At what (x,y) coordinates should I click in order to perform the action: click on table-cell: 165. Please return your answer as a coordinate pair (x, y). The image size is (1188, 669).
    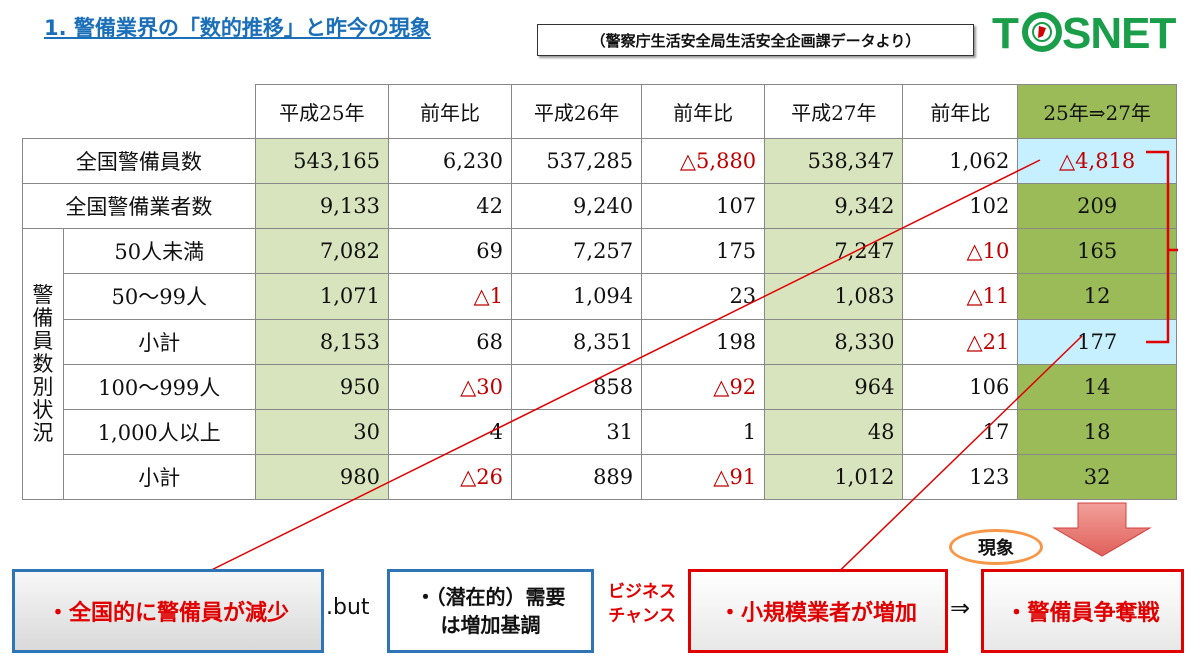
    Looking at the image, I should click on (1097, 251).